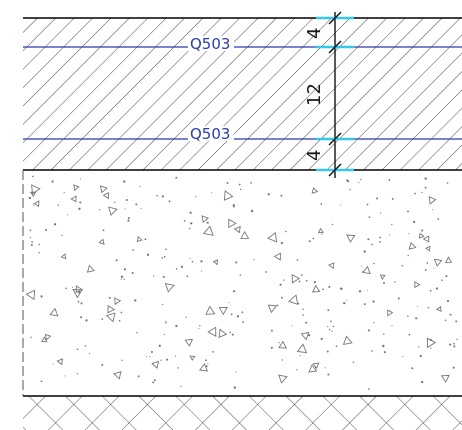 The height and width of the screenshot is (430, 462). What do you see at coordinates (210, 44) in the screenshot?
I see `upper-mesh-label: Q503` at bounding box center [210, 44].